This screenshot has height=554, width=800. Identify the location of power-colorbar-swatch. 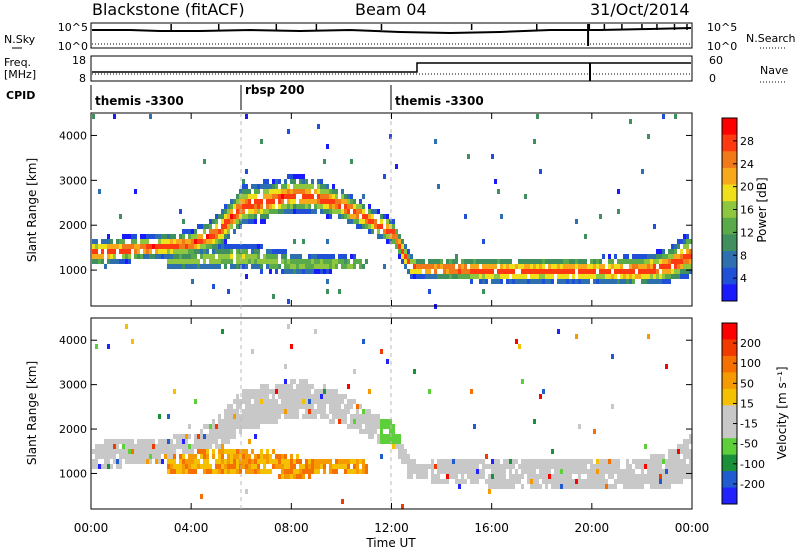
(729, 226).